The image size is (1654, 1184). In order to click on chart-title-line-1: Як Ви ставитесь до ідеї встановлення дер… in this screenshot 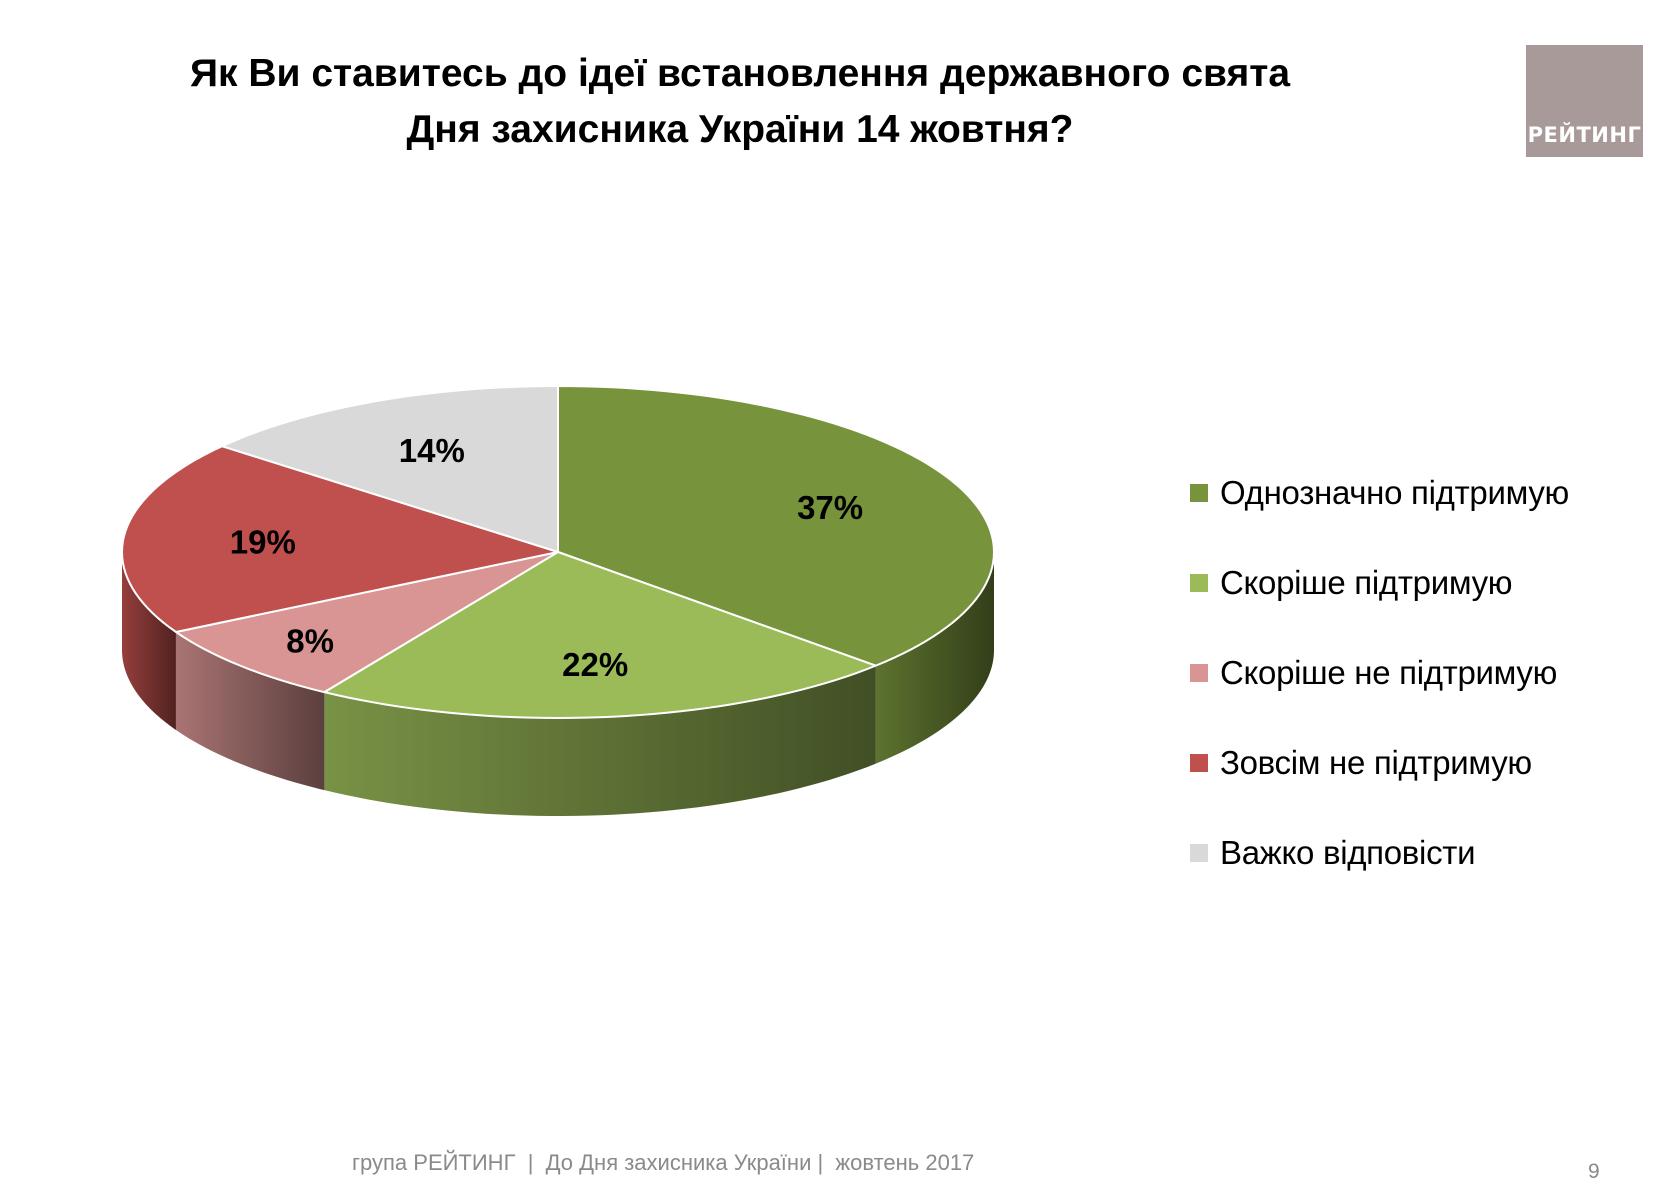, I will do `click(740, 73)`.